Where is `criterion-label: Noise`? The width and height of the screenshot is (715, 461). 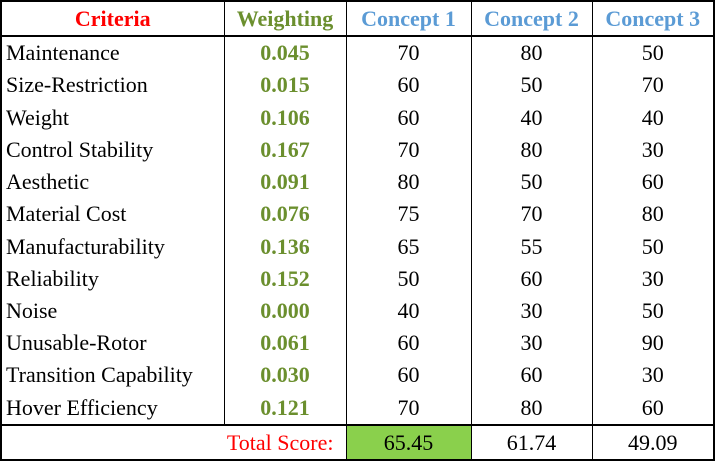 criterion-label: Noise is located at coordinates (32, 310).